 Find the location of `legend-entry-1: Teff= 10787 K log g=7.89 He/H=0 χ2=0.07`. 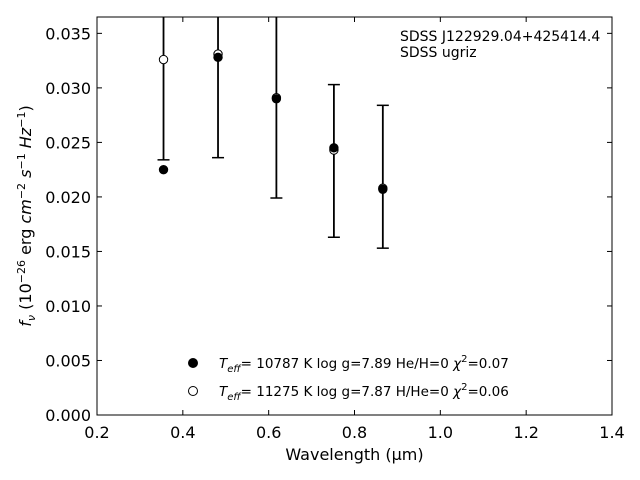

legend-entry-1: Teff= 10787 K log g=7.89 He/H=0 χ2=0.07 is located at coordinates (348, 364).